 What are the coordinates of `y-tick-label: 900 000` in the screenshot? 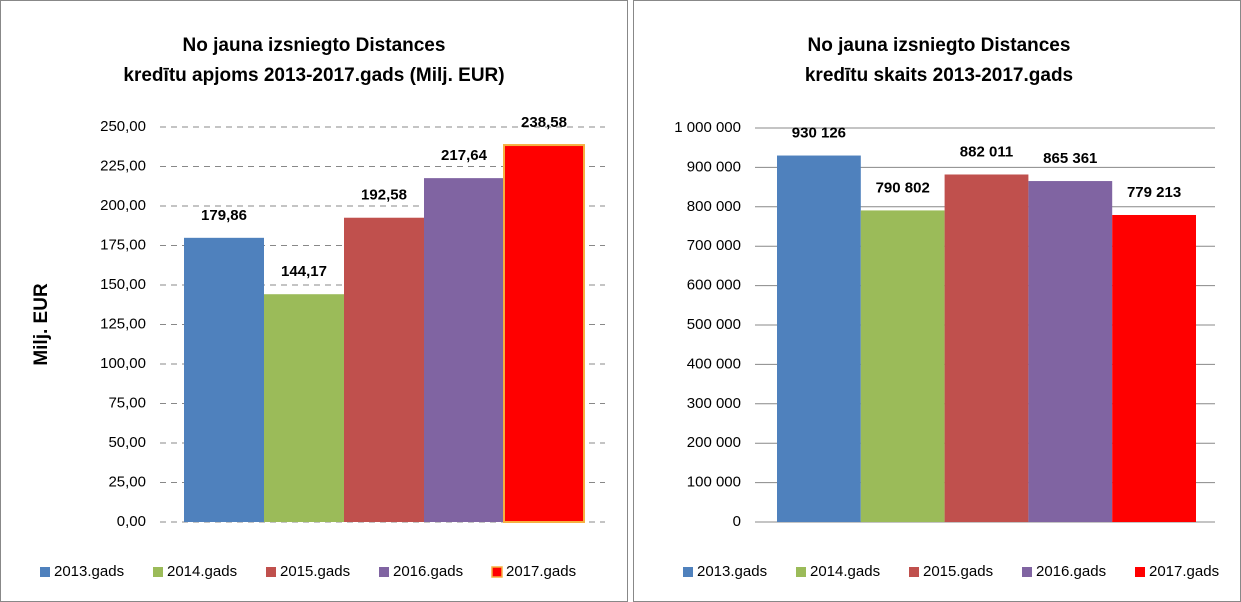 It's located at (714, 166).